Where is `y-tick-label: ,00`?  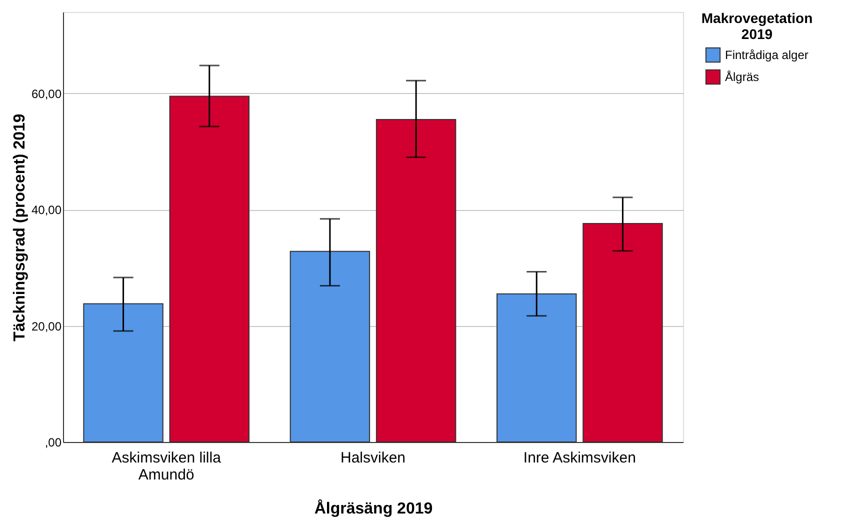 y-tick-label: ,00 is located at coordinates (53, 443).